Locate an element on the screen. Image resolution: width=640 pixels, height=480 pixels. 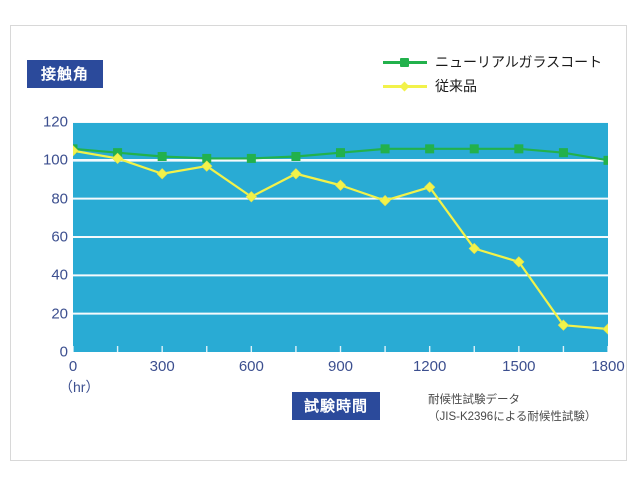
y-tick-label-40: 40 is located at coordinates (59, 275).